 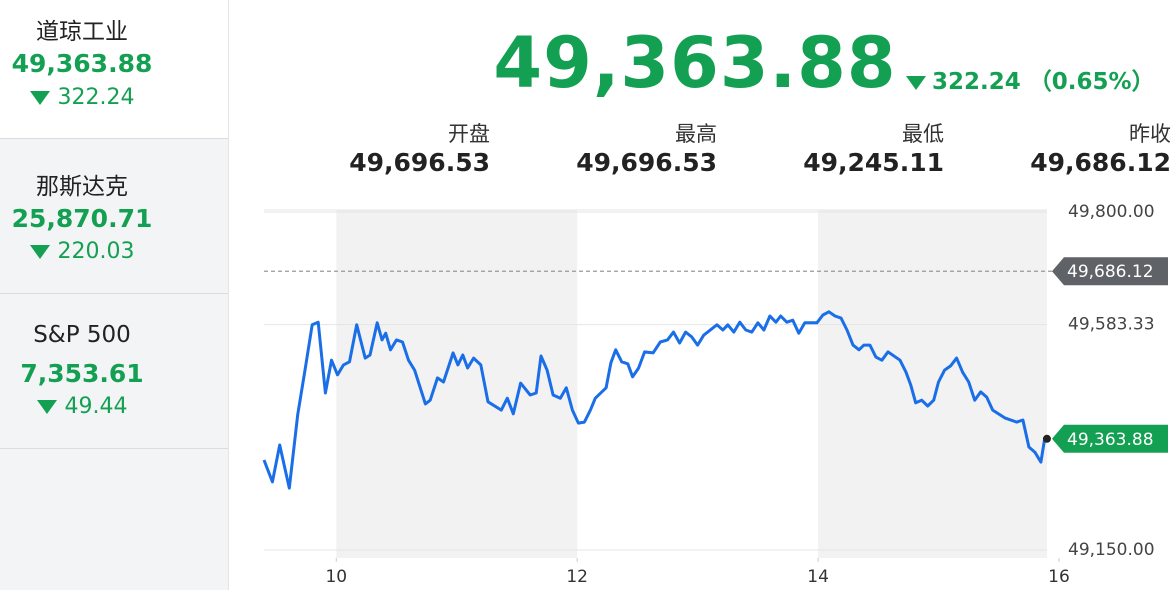 I want to click on index-item: 那斯达克 25,870.71 220.03, so click(x=114, y=217).